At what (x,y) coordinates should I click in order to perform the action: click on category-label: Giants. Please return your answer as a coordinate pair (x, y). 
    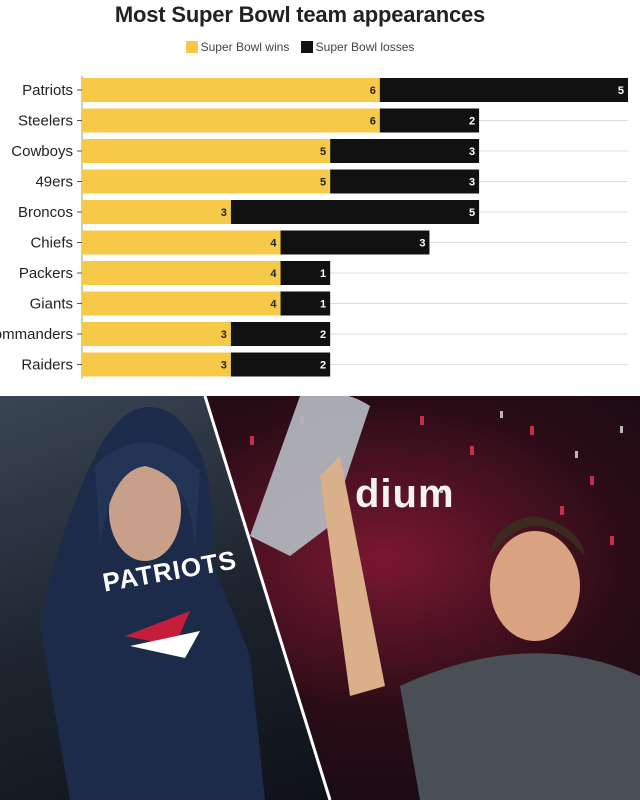
    Looking at the image, I should click on (51, 304).